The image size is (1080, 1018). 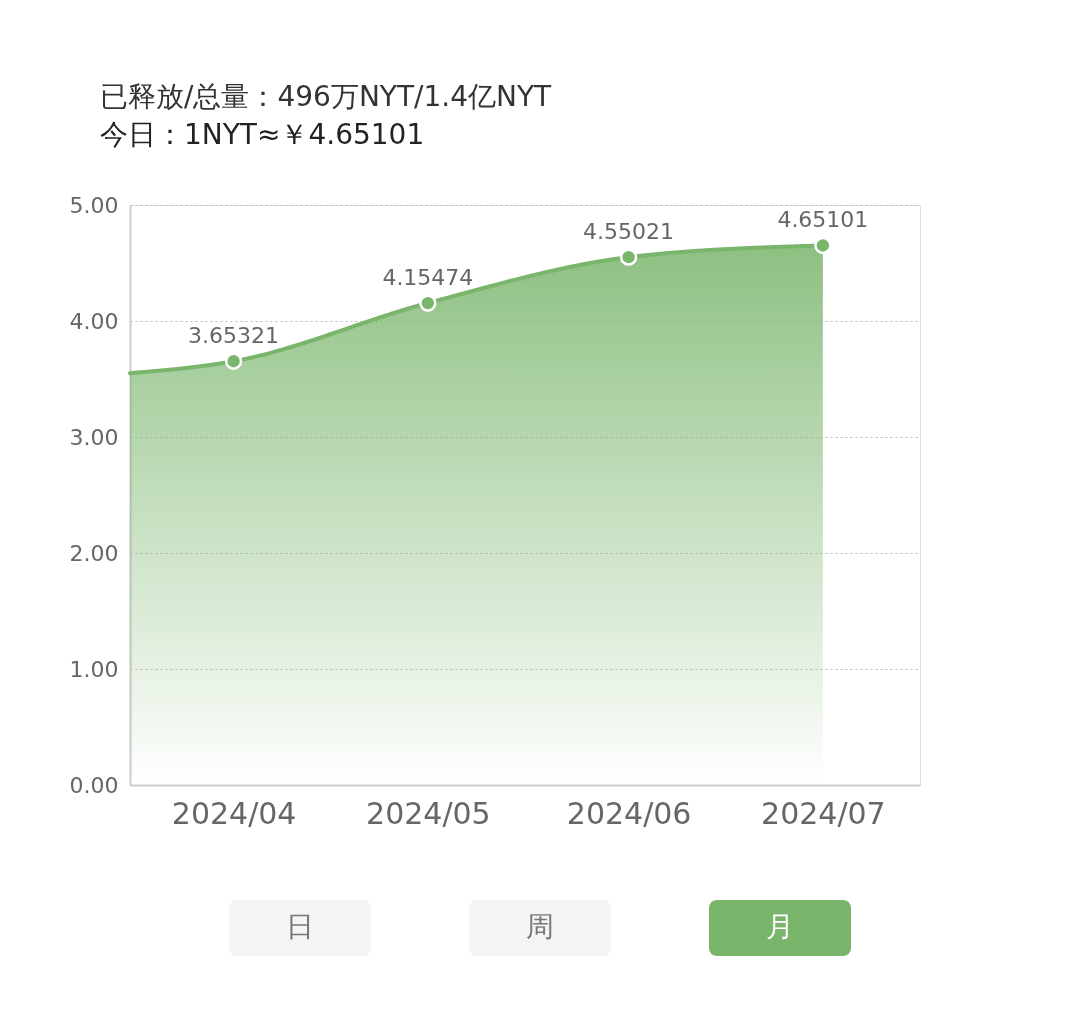 I want to click on y-tick-label: 0.00, so click(x=94, y=785).